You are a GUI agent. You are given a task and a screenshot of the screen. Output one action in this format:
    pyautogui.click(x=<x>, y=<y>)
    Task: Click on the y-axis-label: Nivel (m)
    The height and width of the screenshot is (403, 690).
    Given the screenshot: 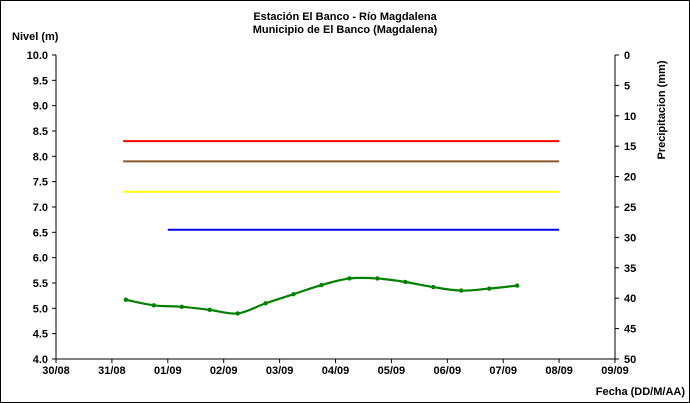 What is the action you would take?
    pyautogui.click(x=35, y=37)
    